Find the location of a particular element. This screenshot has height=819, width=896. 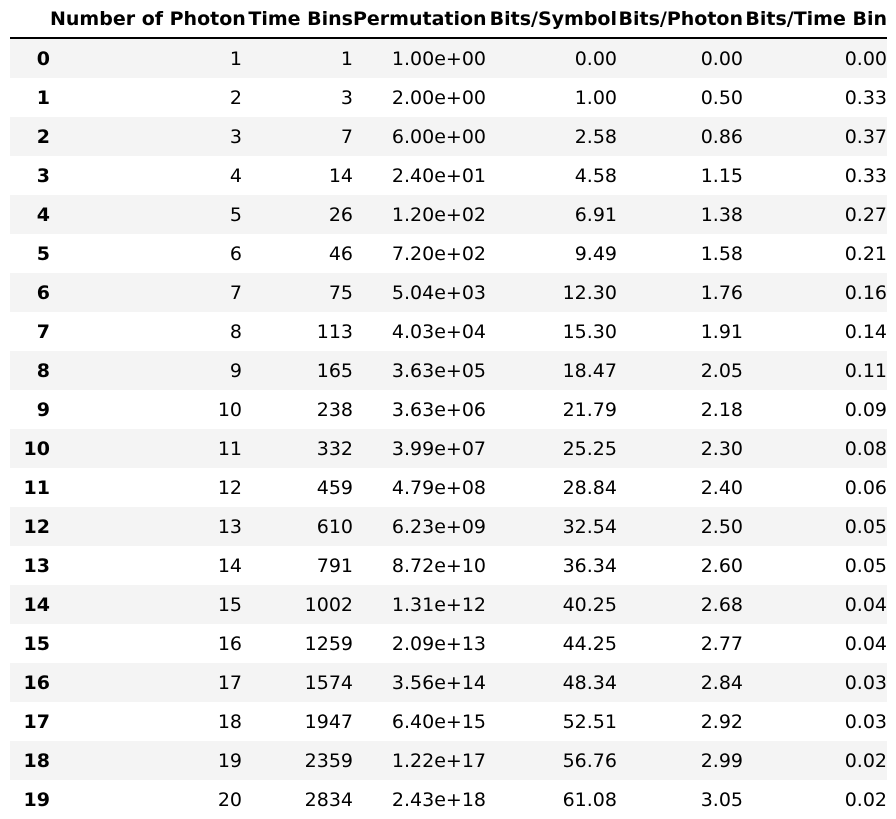

table-row: 15 16 1259 2.09e+13 44.25 2.77 0.04 is located at coordinates (448, 643).